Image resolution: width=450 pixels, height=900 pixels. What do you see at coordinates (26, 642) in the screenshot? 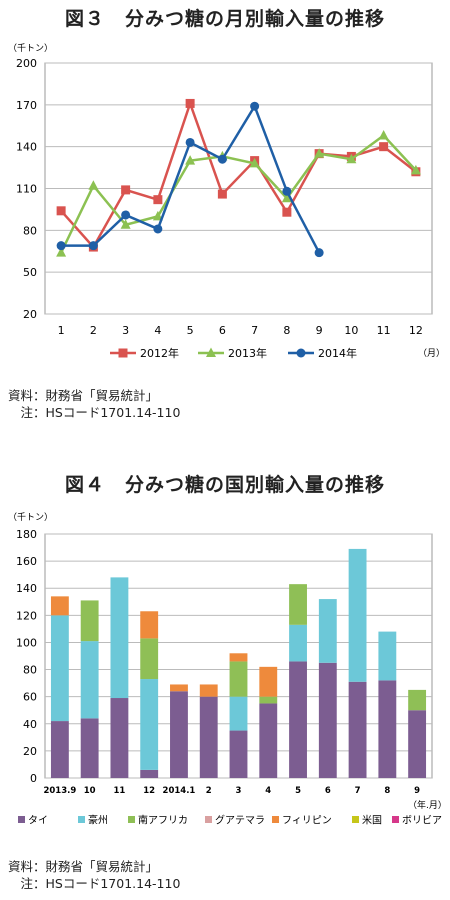
I see `y-tick-label: 100` at bounding box center [26, 642].